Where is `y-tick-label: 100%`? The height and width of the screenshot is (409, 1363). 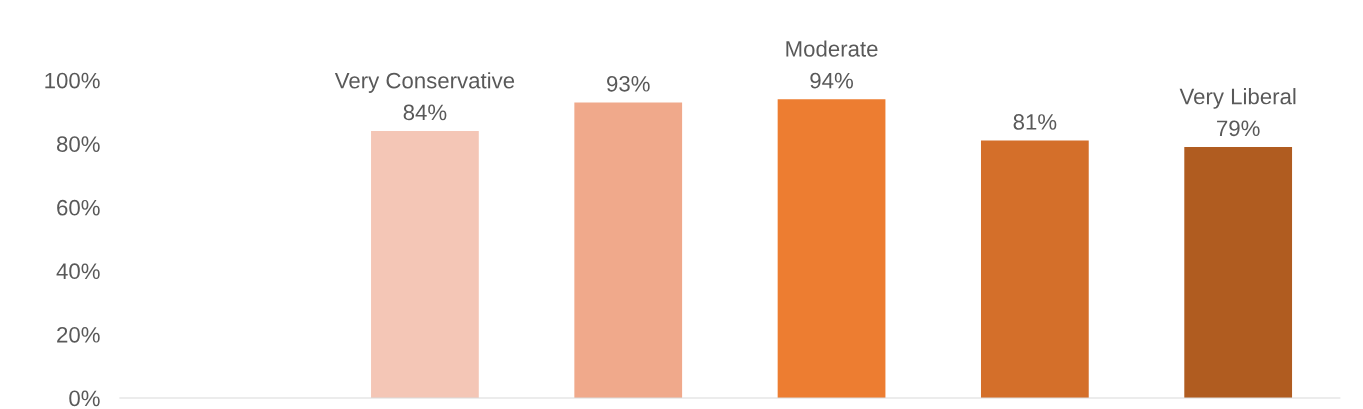
y-tick-label: 100% is located at coordinates (72, 80).